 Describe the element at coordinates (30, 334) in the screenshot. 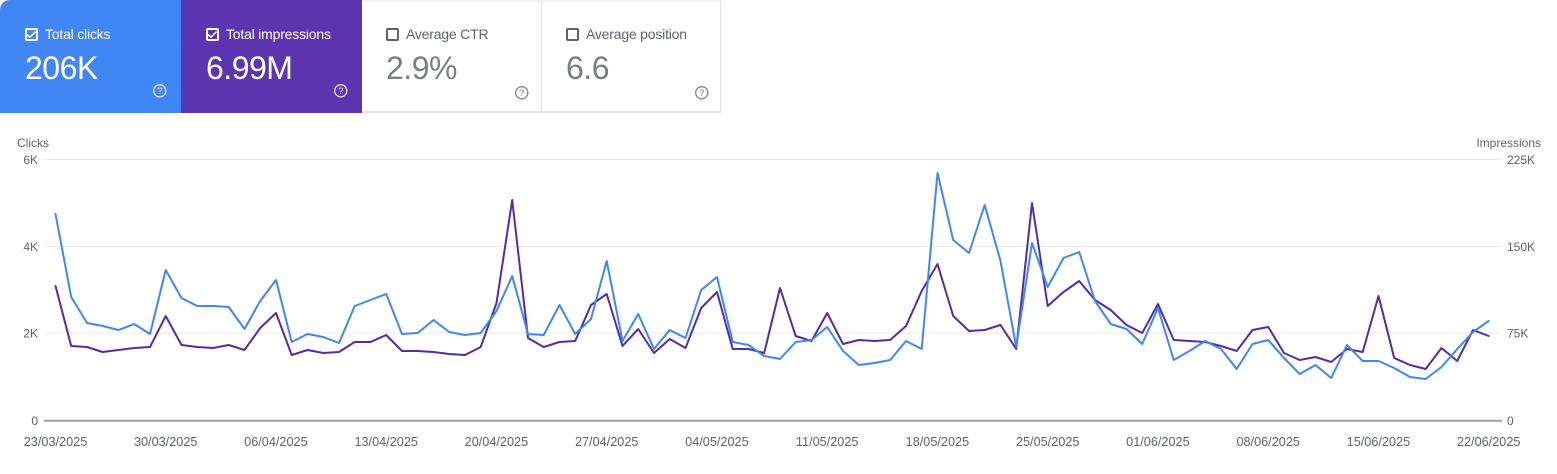

I see `svg-text: 2K` at that location.